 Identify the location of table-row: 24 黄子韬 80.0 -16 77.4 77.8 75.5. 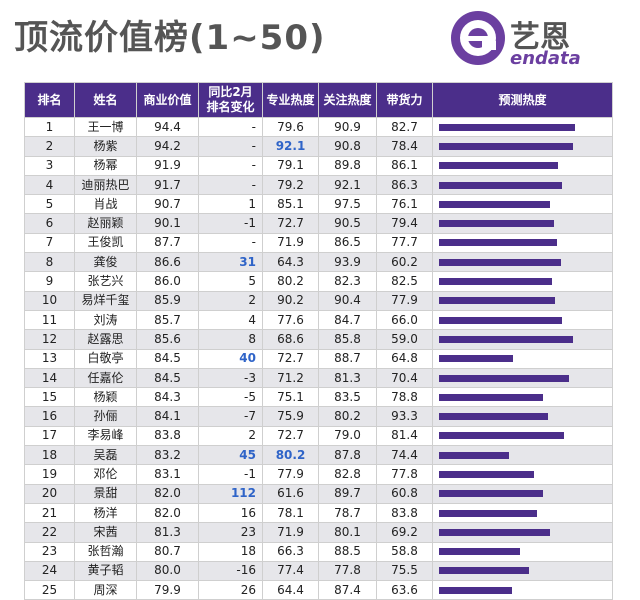
(318, 571).